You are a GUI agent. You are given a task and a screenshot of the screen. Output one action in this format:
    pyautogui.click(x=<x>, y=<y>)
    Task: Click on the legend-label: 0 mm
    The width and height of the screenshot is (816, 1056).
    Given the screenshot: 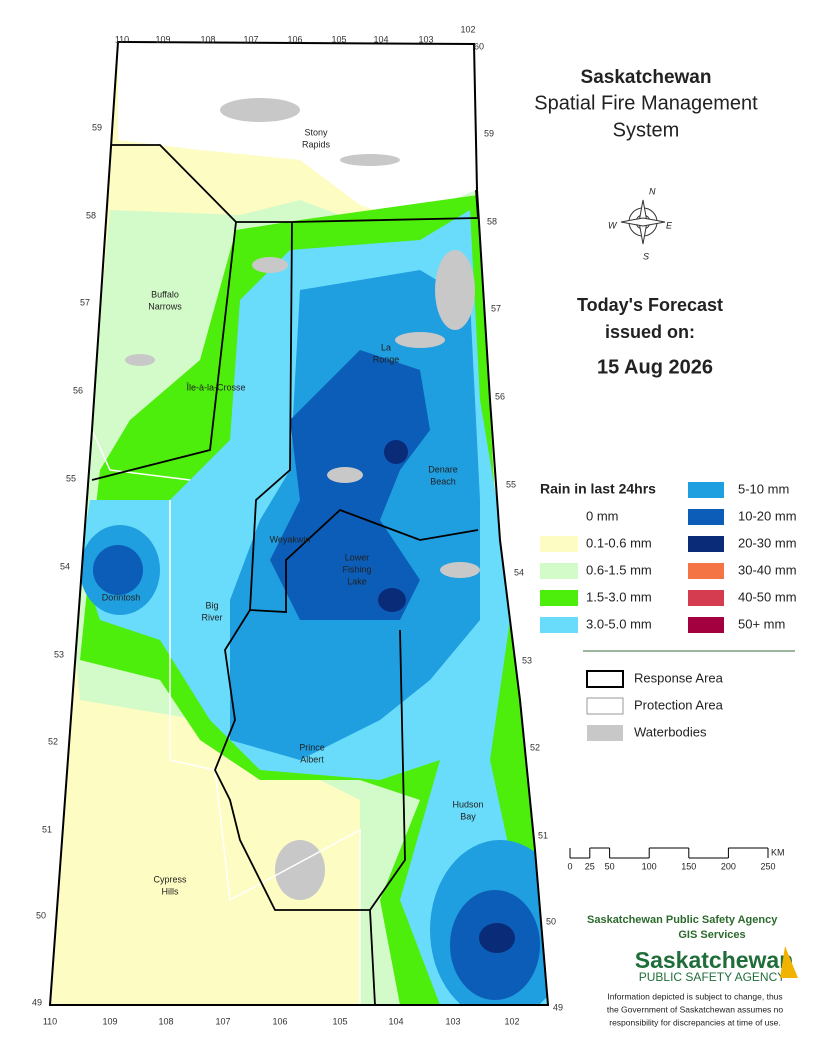 What is the action you would take?
    pyautogui.click(x=602, y=515)
    